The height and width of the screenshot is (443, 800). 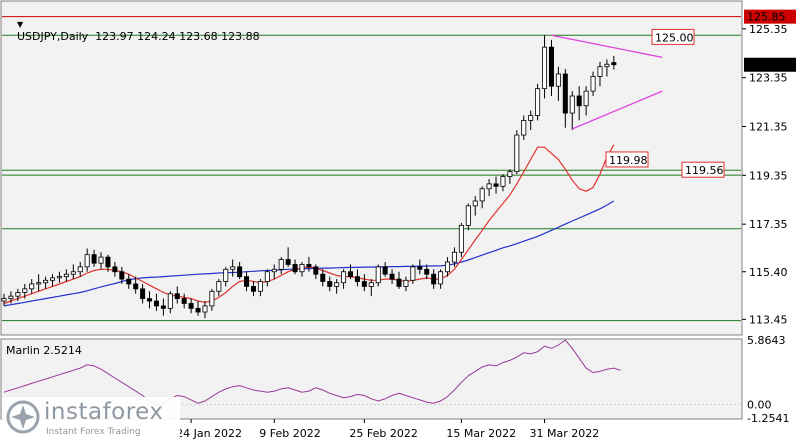 What do you see at coordinates (768, 127) in the screenshot?
I see `y-tick-label: 121.35` at bounding box center [768, 127].